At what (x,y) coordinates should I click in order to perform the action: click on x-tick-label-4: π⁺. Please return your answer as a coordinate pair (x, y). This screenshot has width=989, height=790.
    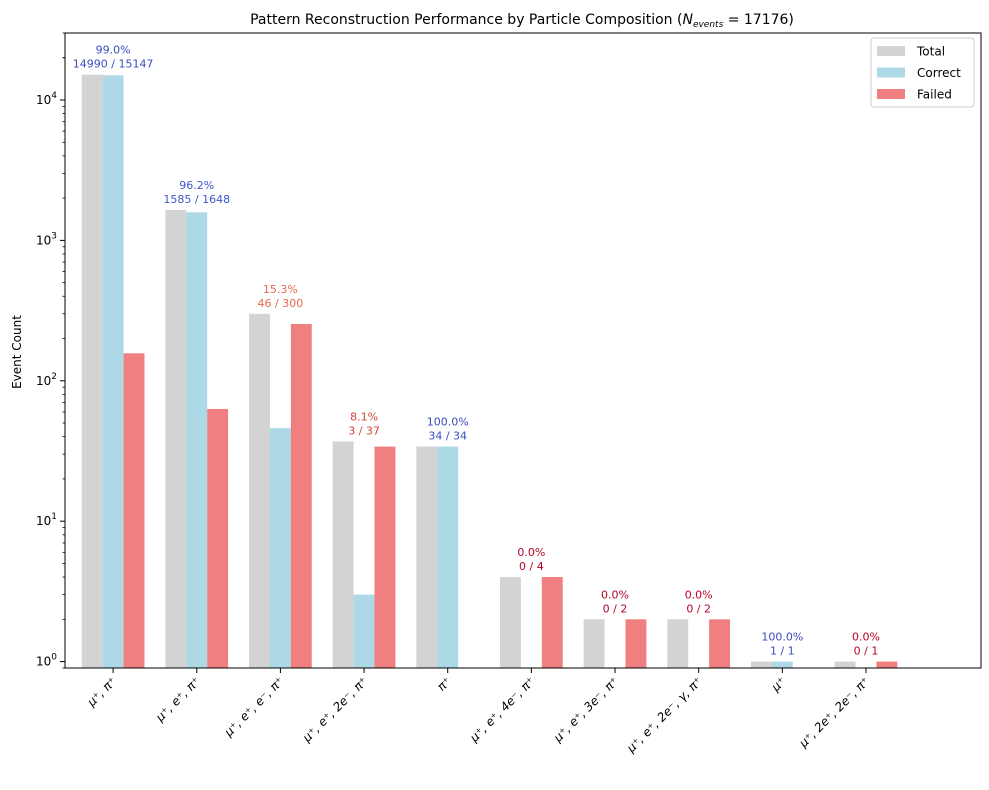
    Looking at the image, I should click on (443, 683).